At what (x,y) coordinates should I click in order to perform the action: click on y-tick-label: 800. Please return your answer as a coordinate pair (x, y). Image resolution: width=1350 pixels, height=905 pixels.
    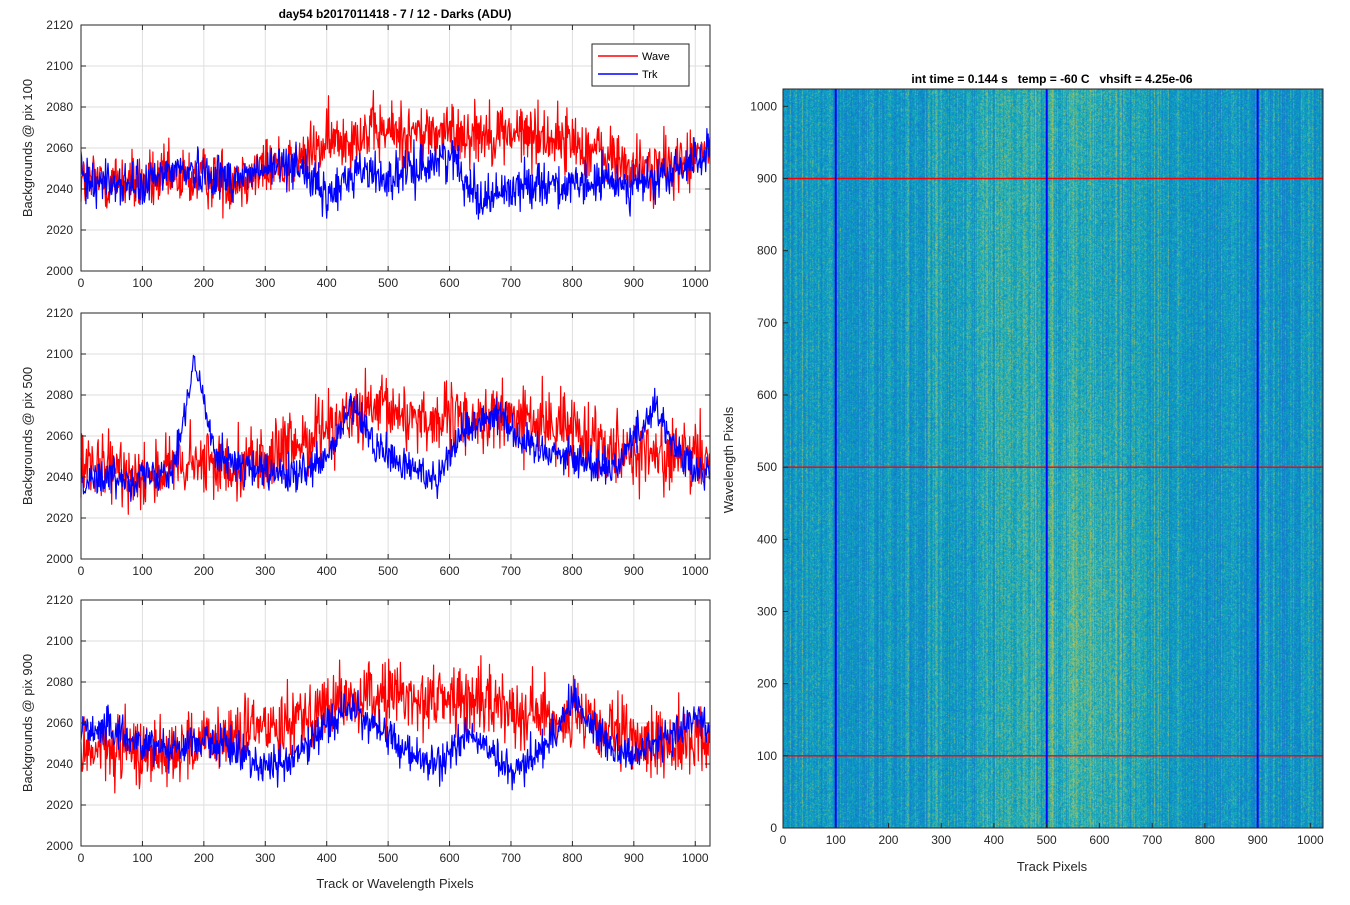
    Looking at the image, I should click on (767, 251).